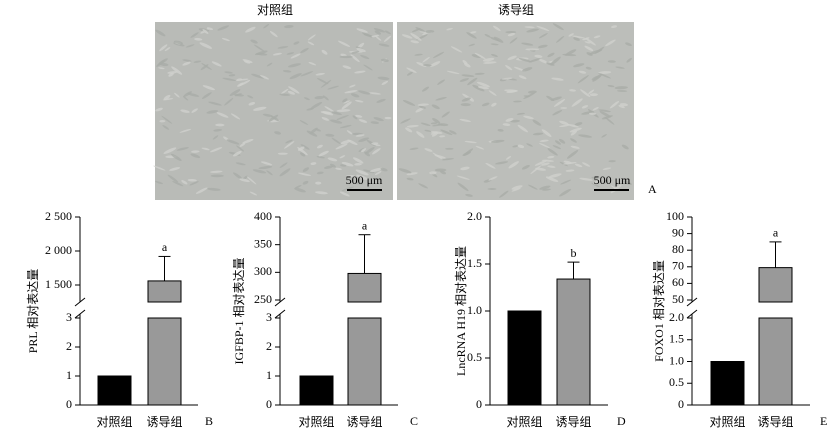 This screenshot has width=839, height=433. I want to click on y-tick-label: 350, so click(263, 243).